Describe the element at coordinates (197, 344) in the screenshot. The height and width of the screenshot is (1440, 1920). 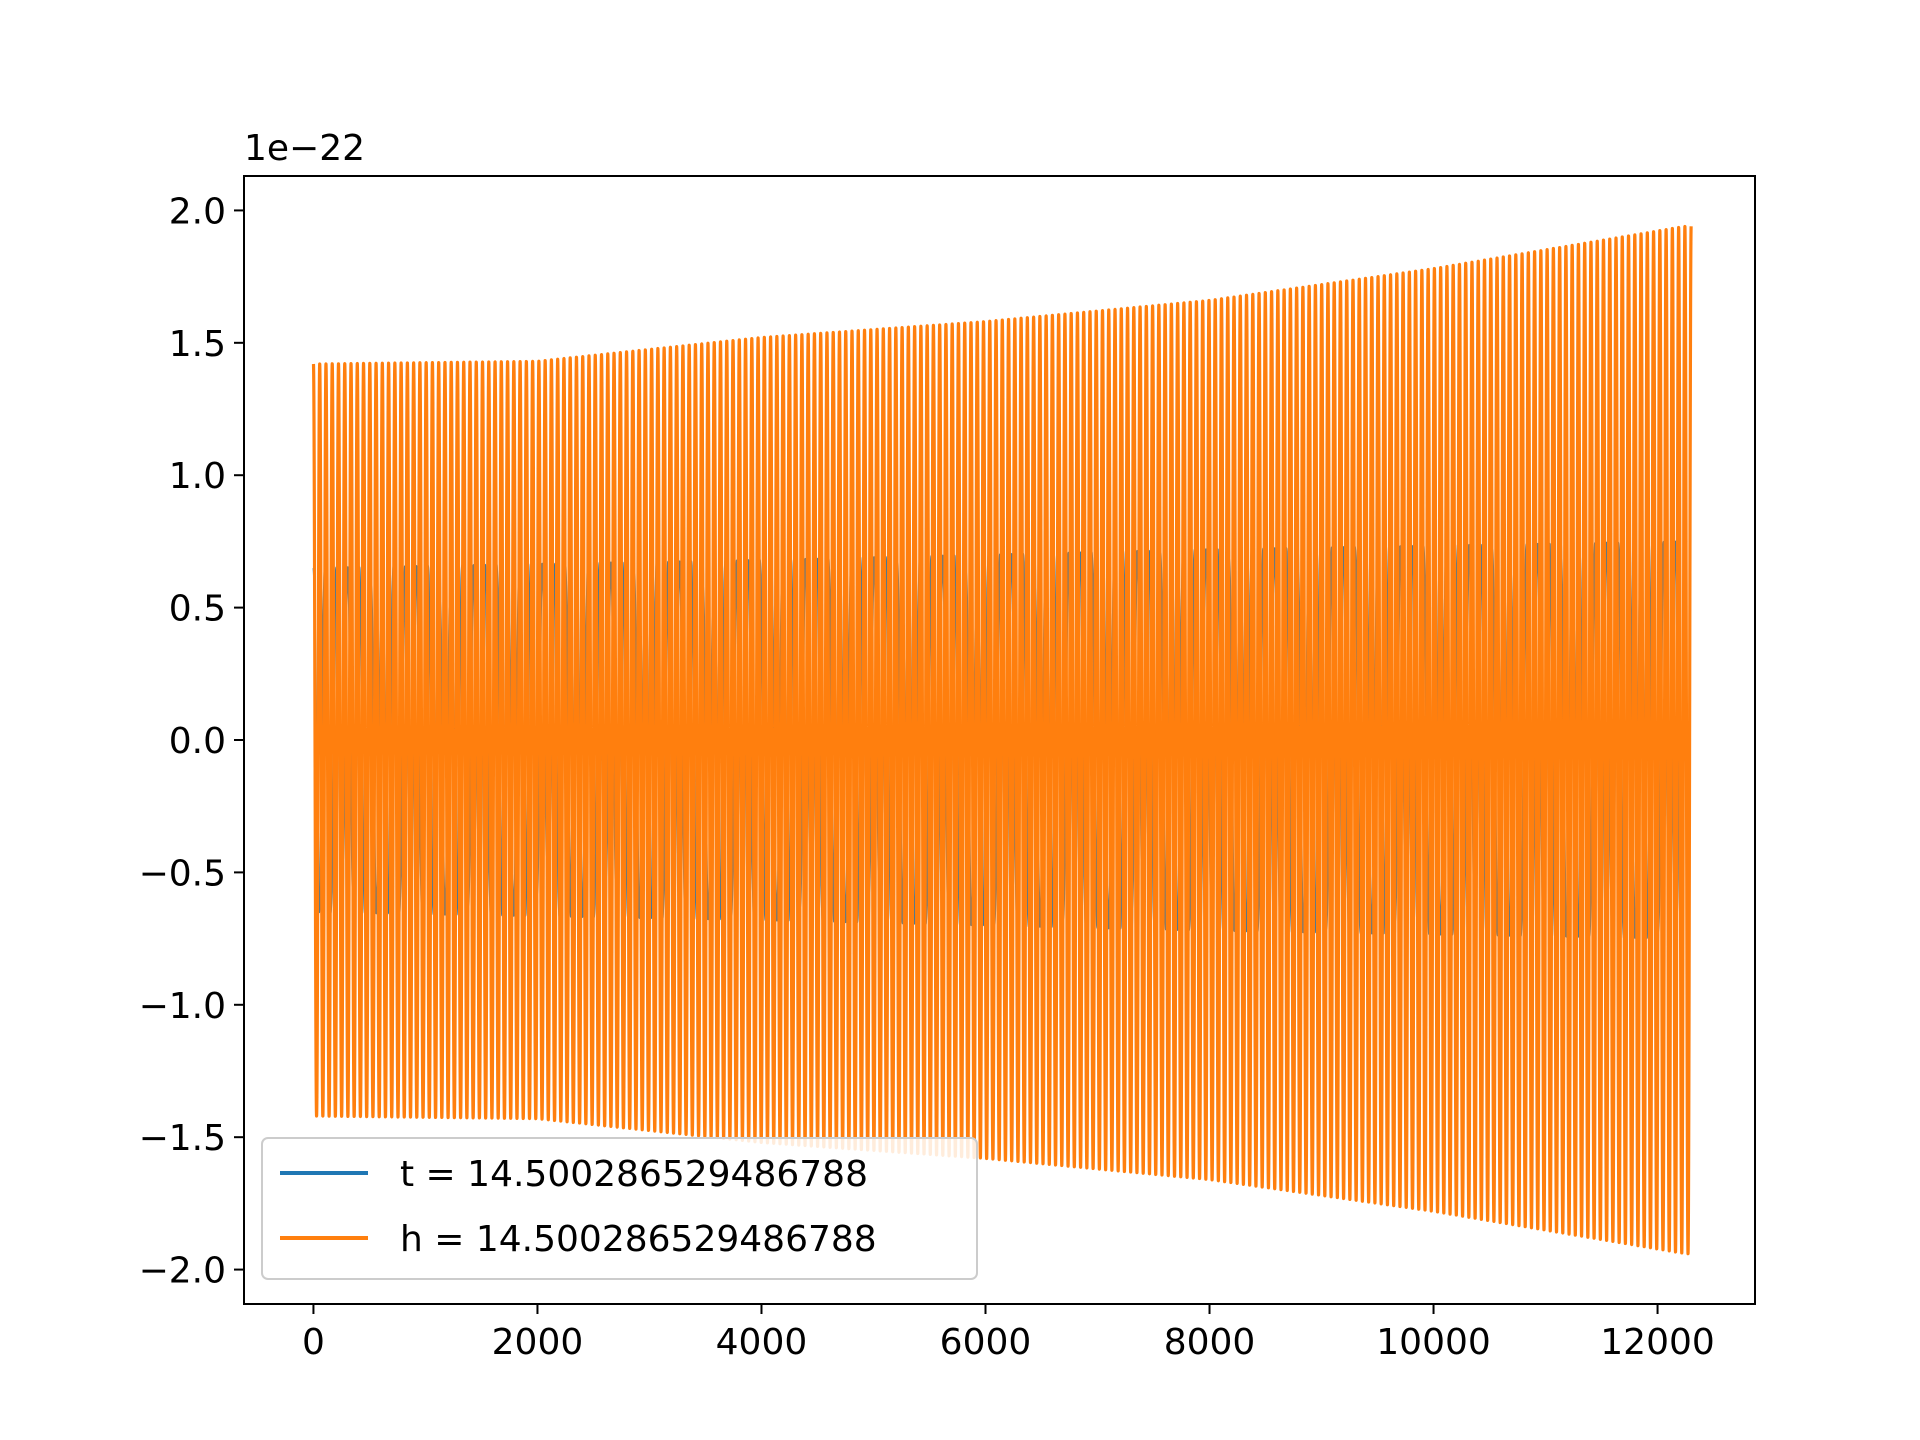
I see `y-tick-label: 1.5` at that location.